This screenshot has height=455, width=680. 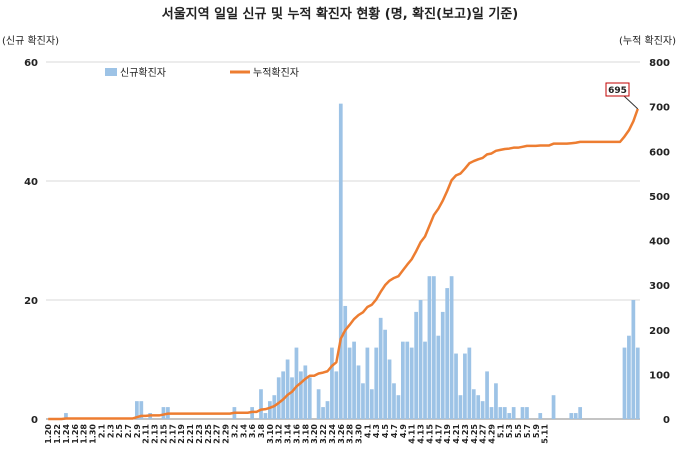 I want to click on right-tick-label: 200, so click(x=659, y=331).